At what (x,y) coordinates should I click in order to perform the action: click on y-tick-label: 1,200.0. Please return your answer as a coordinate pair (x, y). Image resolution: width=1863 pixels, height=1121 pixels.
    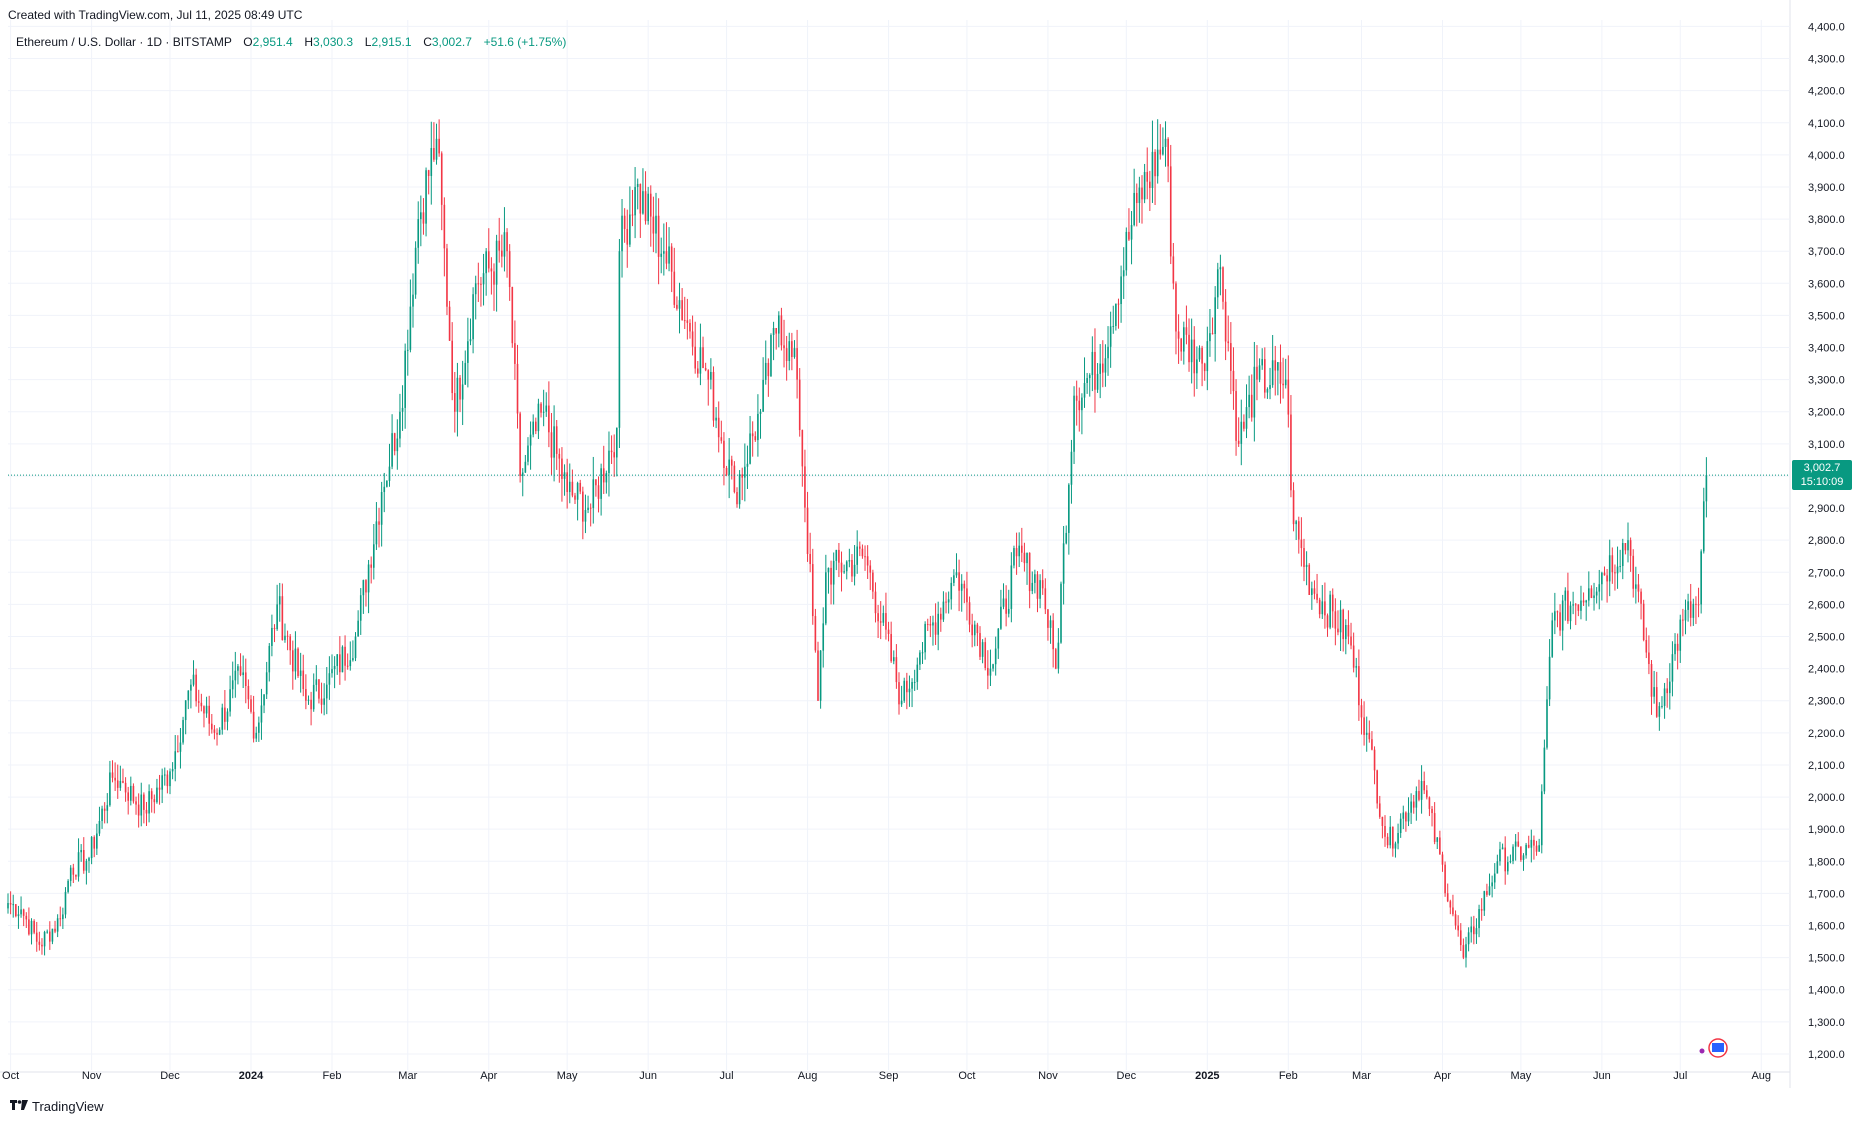
    Looking at the image, I should click on (1826, 1055).